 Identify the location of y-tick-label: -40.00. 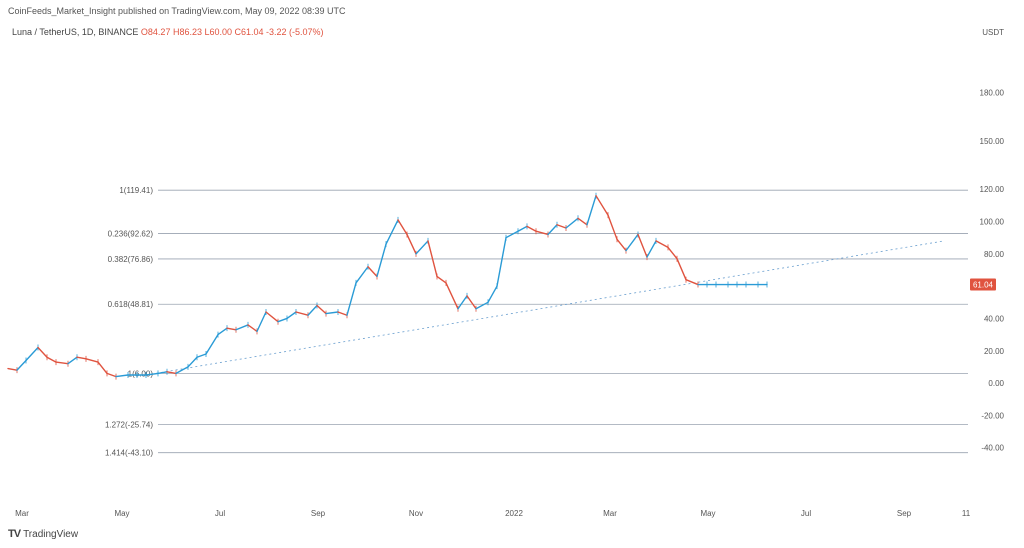
(992, 448).